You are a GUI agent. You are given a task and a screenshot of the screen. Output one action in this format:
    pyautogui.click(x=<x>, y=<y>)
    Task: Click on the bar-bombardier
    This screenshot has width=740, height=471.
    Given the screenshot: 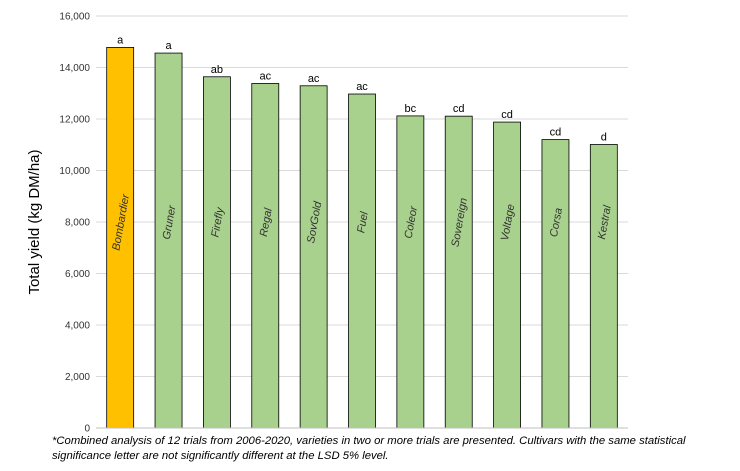 What is the action you would take?
    pyautogui.click(x=120, y=238)
    